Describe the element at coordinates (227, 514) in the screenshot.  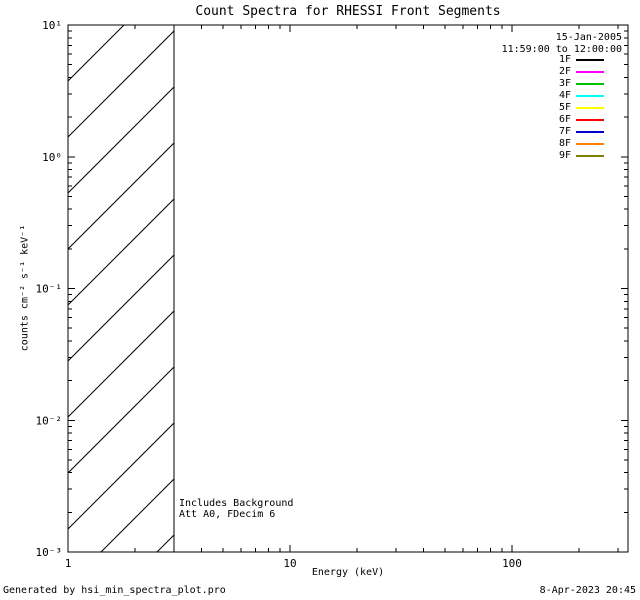
I see `note-attenuator-decimation: Att A0, FDecim 6` at that location.